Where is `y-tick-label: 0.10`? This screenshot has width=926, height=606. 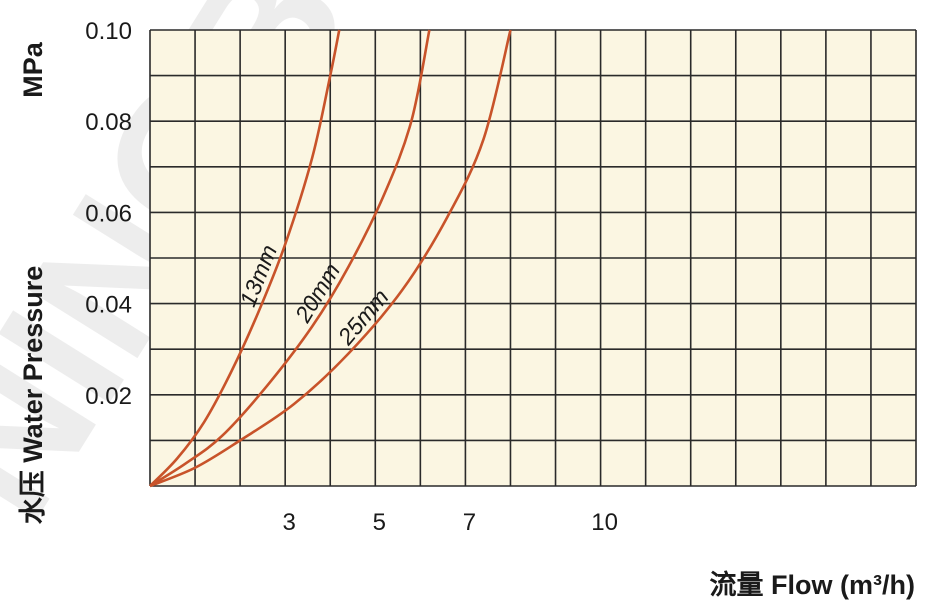 y-tick-label: 0.10 is located at coordinates (108, 31).